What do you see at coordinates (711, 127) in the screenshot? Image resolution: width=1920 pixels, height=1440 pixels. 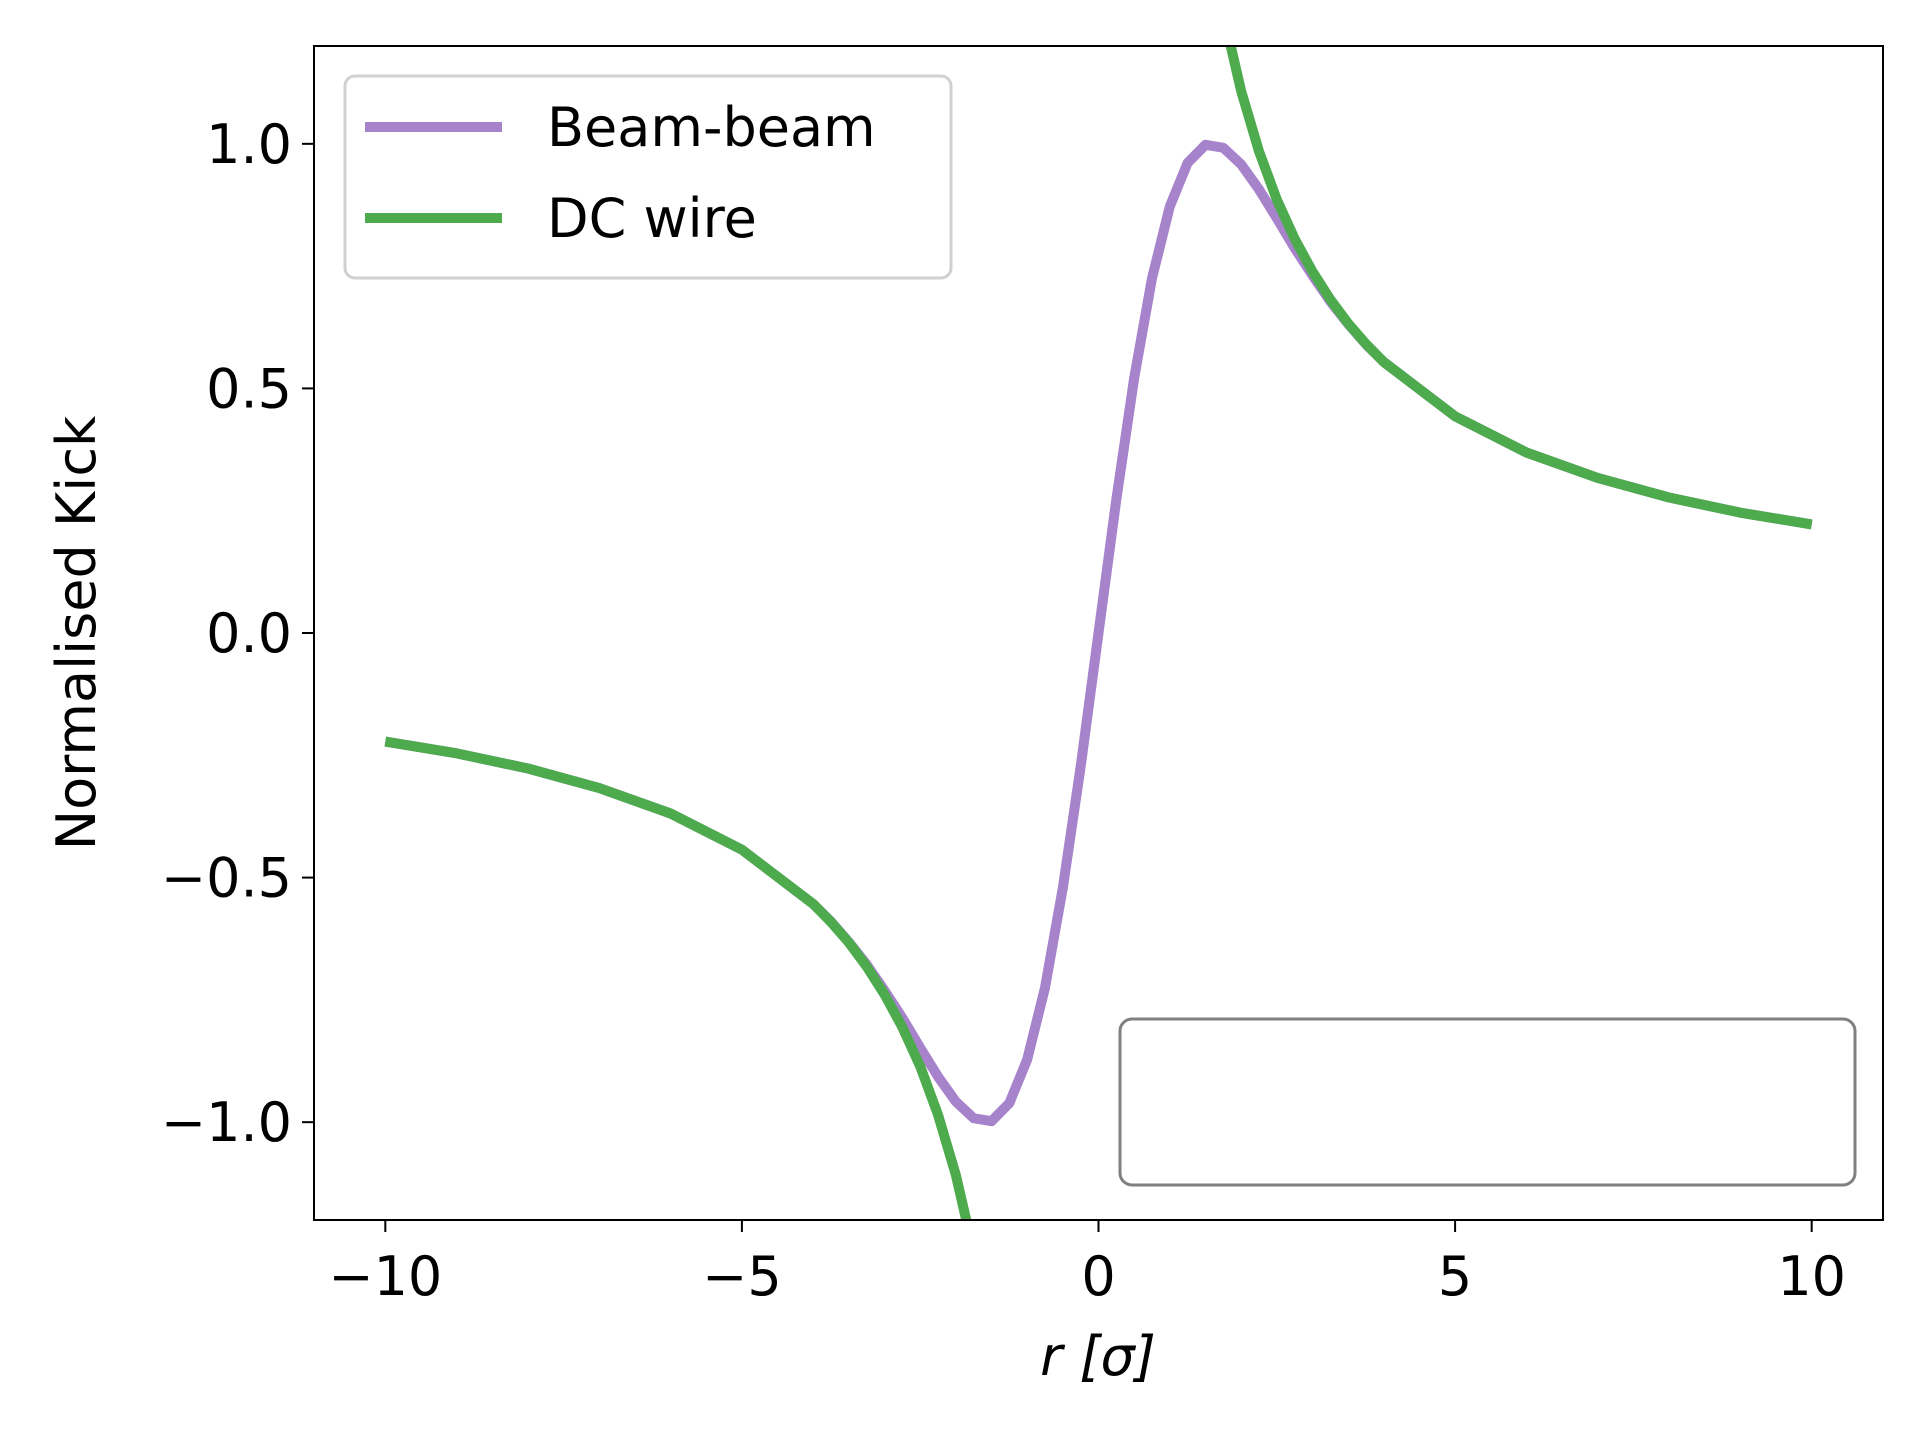 I see `legend-label: Beam-beam` at bounding box center [711, 127].